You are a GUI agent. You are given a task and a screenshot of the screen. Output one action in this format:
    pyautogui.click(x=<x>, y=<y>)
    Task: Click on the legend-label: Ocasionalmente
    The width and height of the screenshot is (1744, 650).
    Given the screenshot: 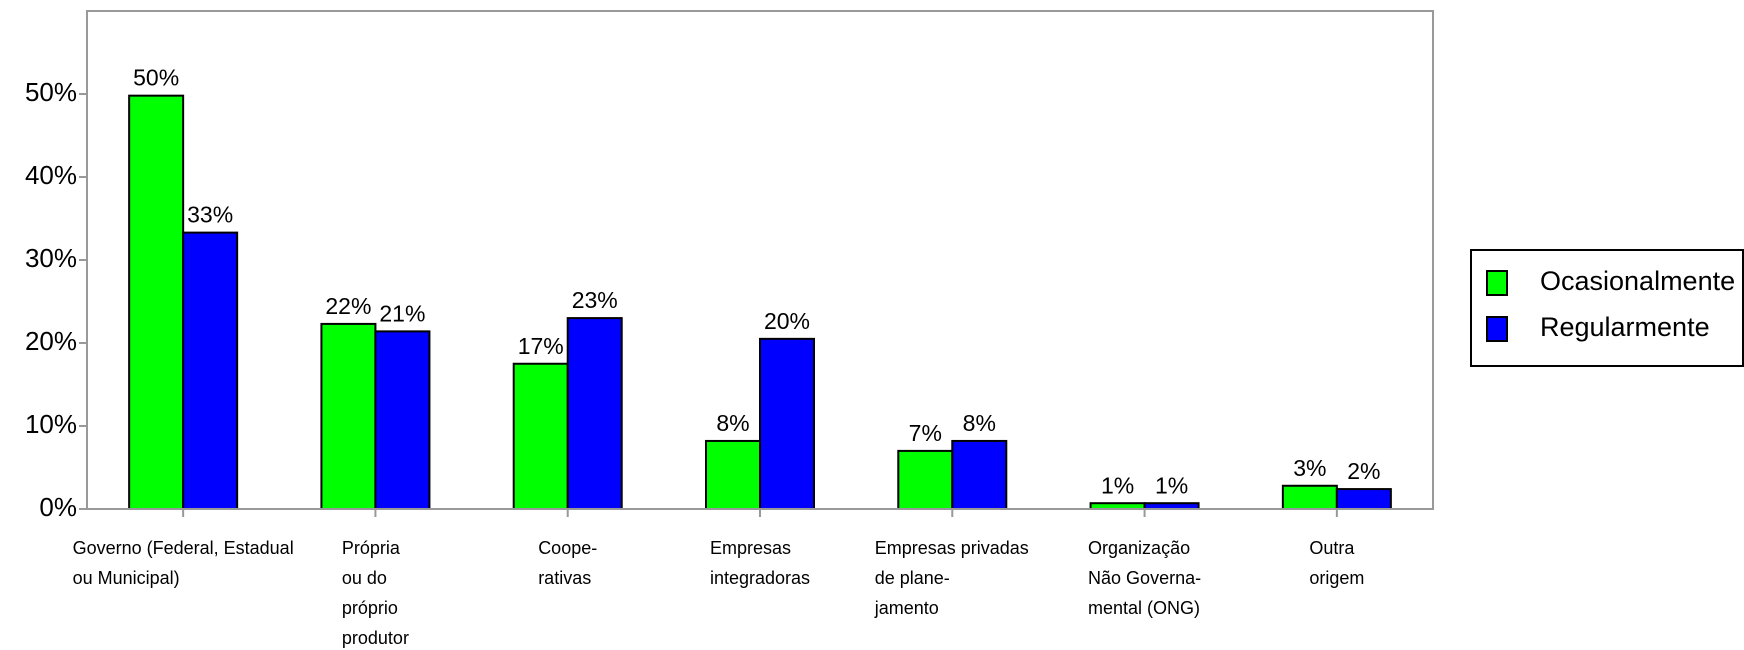 What is the action you would take?
    pyautogui.click(x=1637, y=281)
    